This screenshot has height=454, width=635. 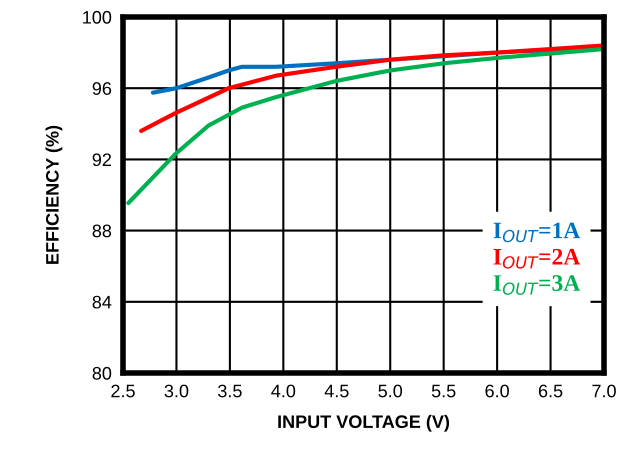 I want to click on y-tick-label: 100, so click(x=97, y=17).